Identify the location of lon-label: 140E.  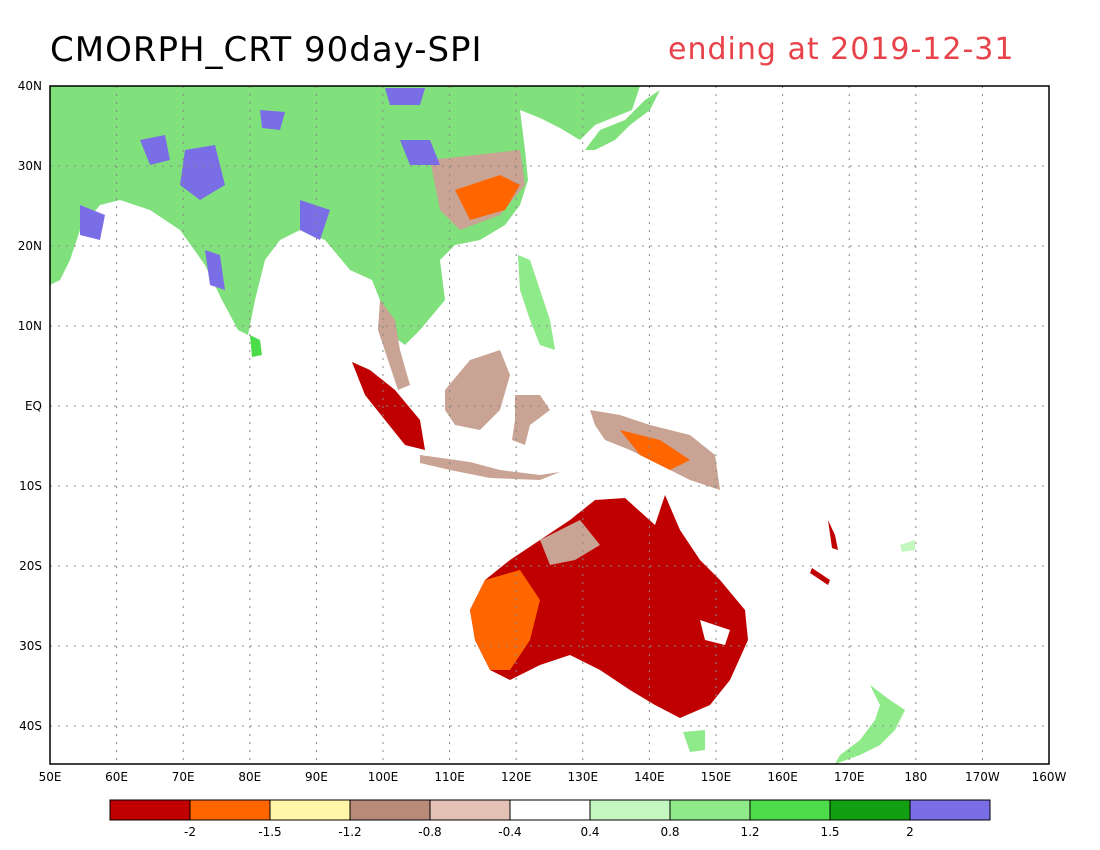
(649, 777).